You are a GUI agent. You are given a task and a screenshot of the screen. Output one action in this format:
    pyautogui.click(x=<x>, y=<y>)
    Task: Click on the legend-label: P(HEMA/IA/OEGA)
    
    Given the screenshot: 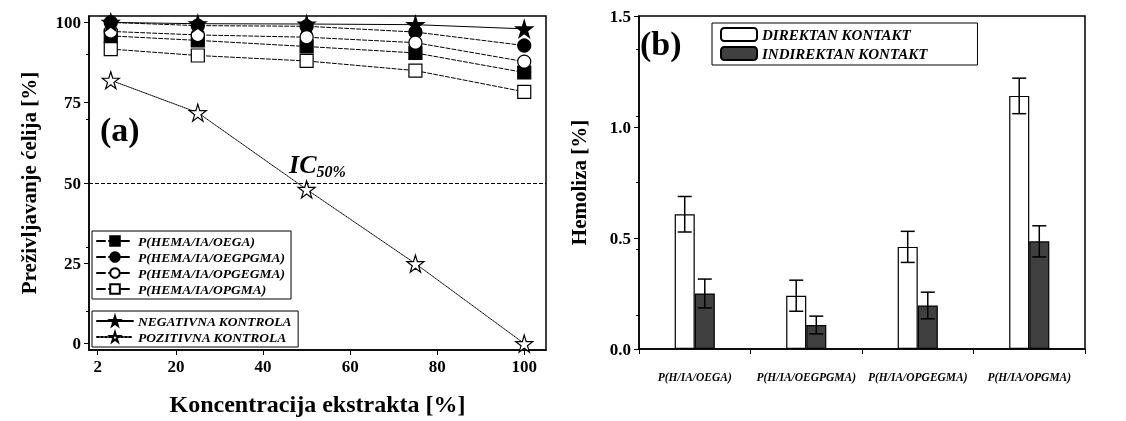 What is the action you would take?
    pyautogui.click(x=197, y=241)
    